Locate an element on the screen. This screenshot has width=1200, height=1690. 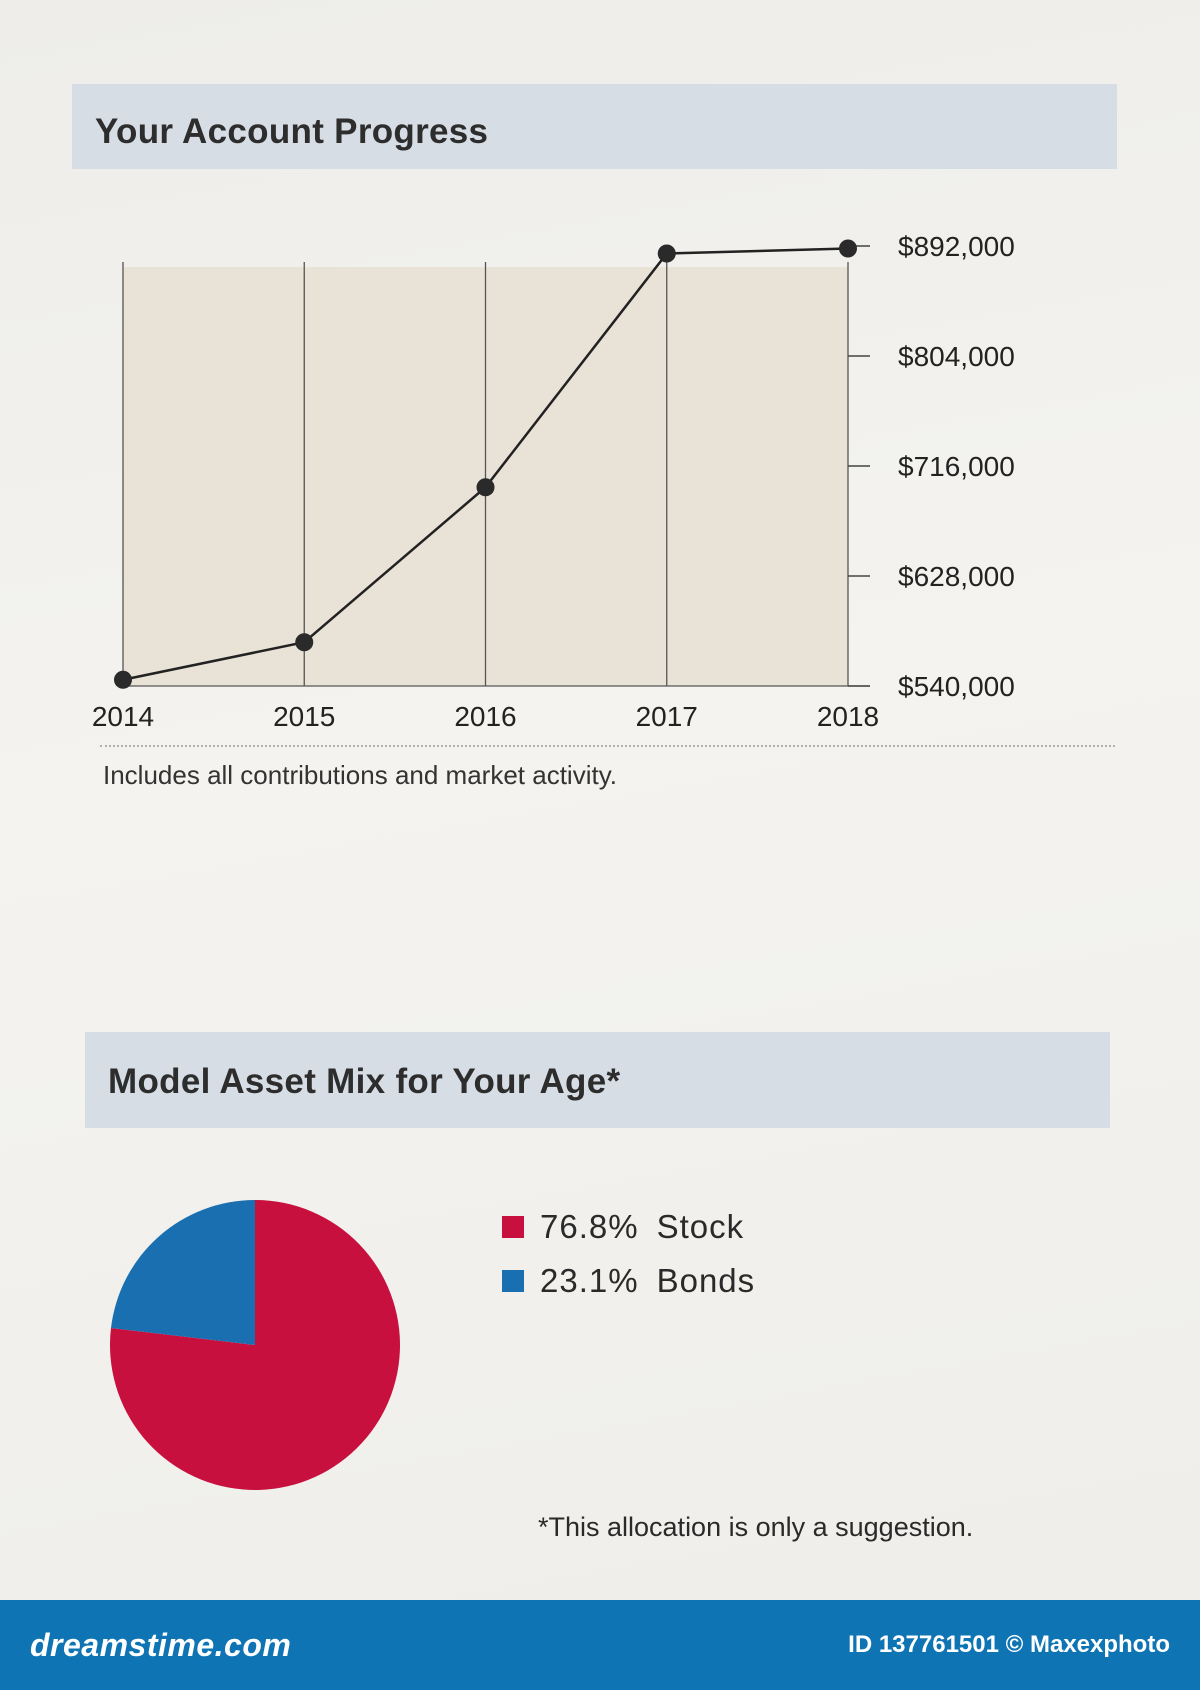
y-tick-label: $540,000 is located at coordinates (956, 686).